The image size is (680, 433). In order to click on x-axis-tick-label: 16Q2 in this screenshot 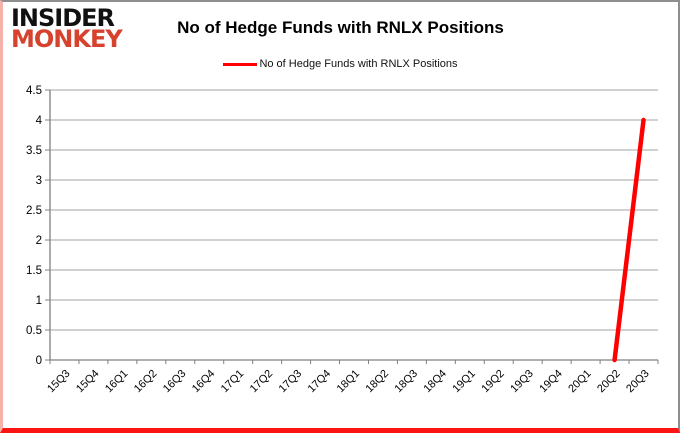, I will do `click(146, 382)`.